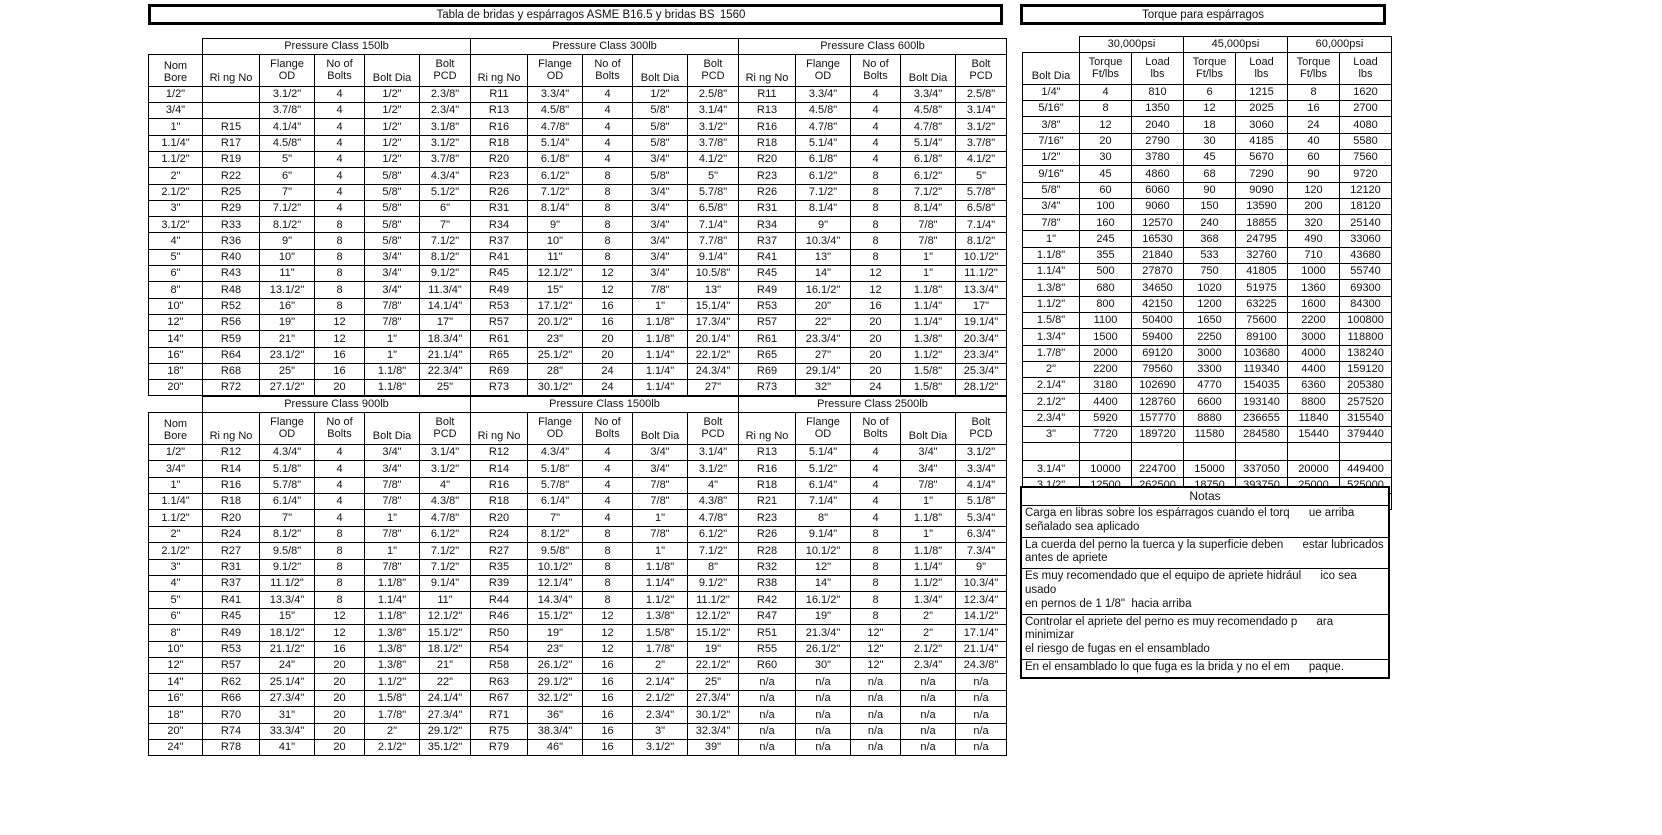 The image size is (1662, 835). I want to click on table-cell: 8.1/2", so click(287, 534).